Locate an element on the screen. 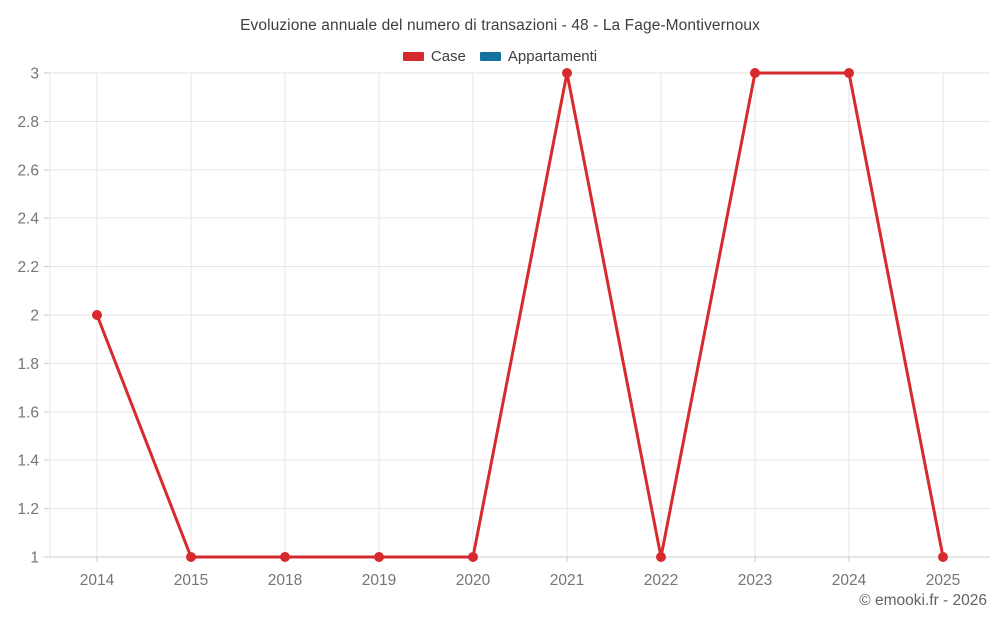  x-tick-label: 2014 is located at coordinates (97, 580).